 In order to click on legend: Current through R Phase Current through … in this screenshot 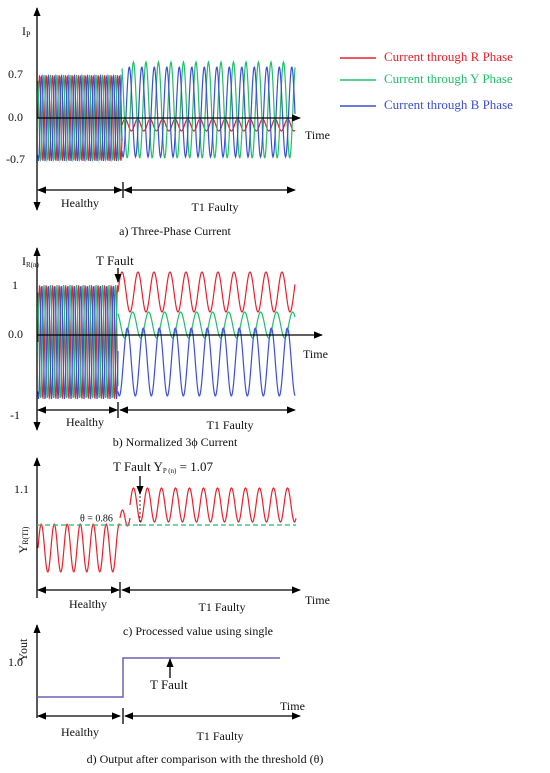, I will do `click(426, 80)`.